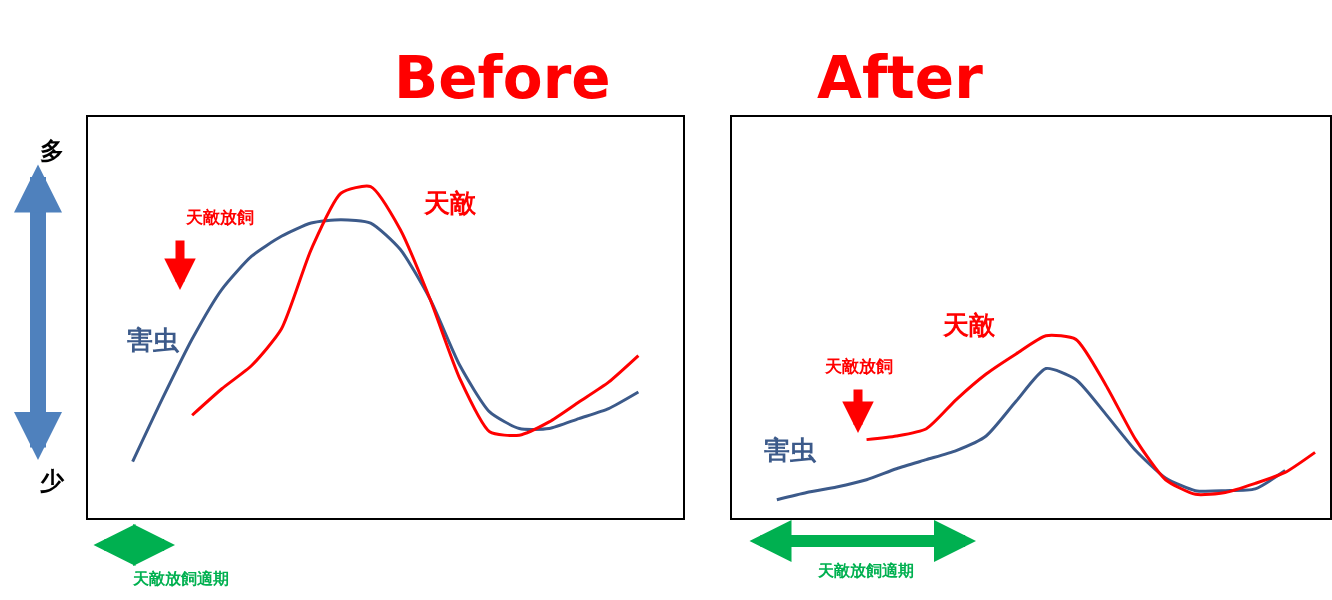 This screenshot has width=1332, height=600. What do you see at coordinates (502, 78) in the screenshot?
I see `chart-title: Before` at bounding box center [502, 78].